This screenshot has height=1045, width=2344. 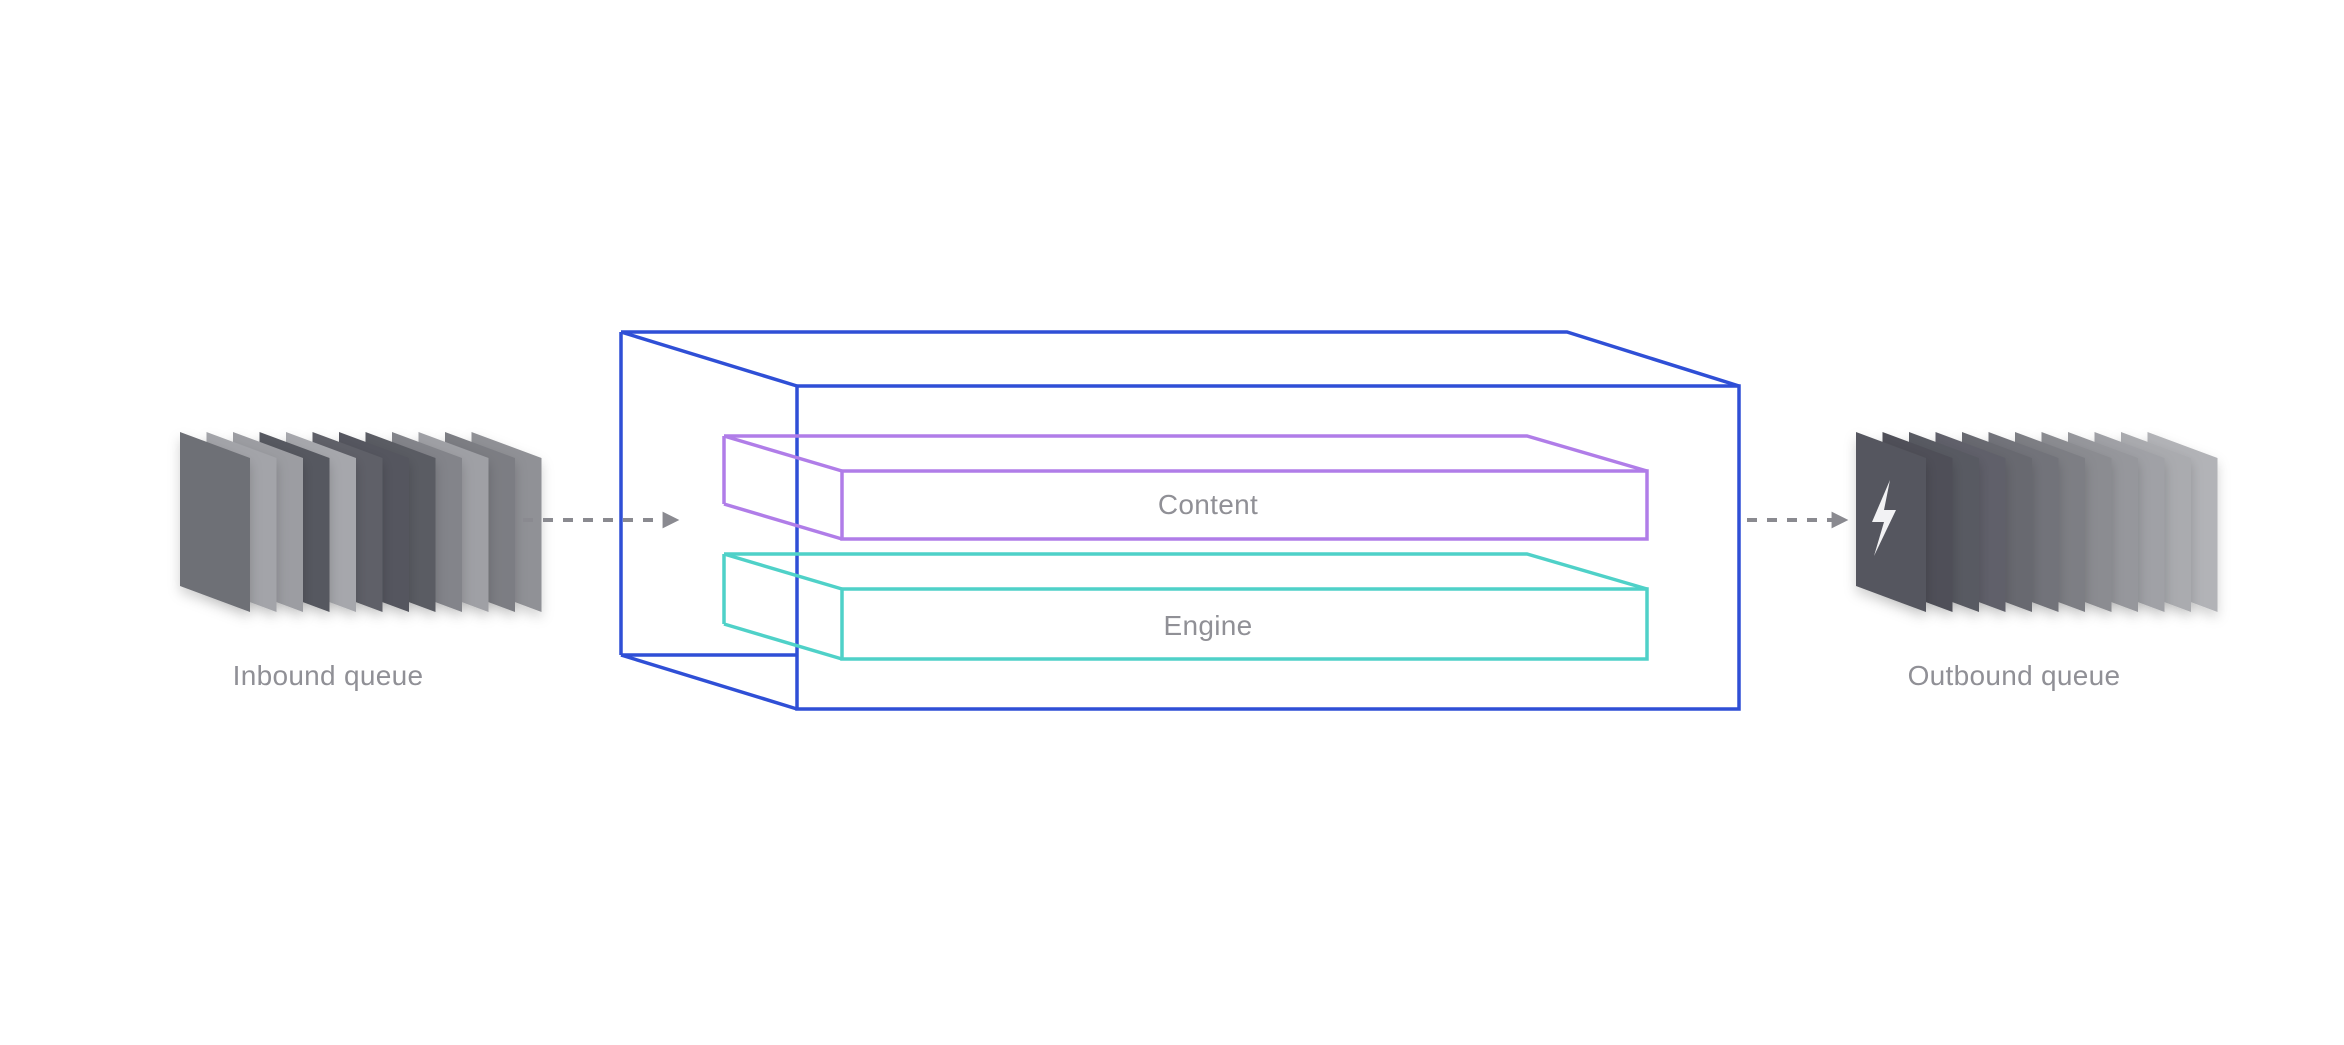 I want to click on content-component-label: Content, so click(x=1208, y=504).